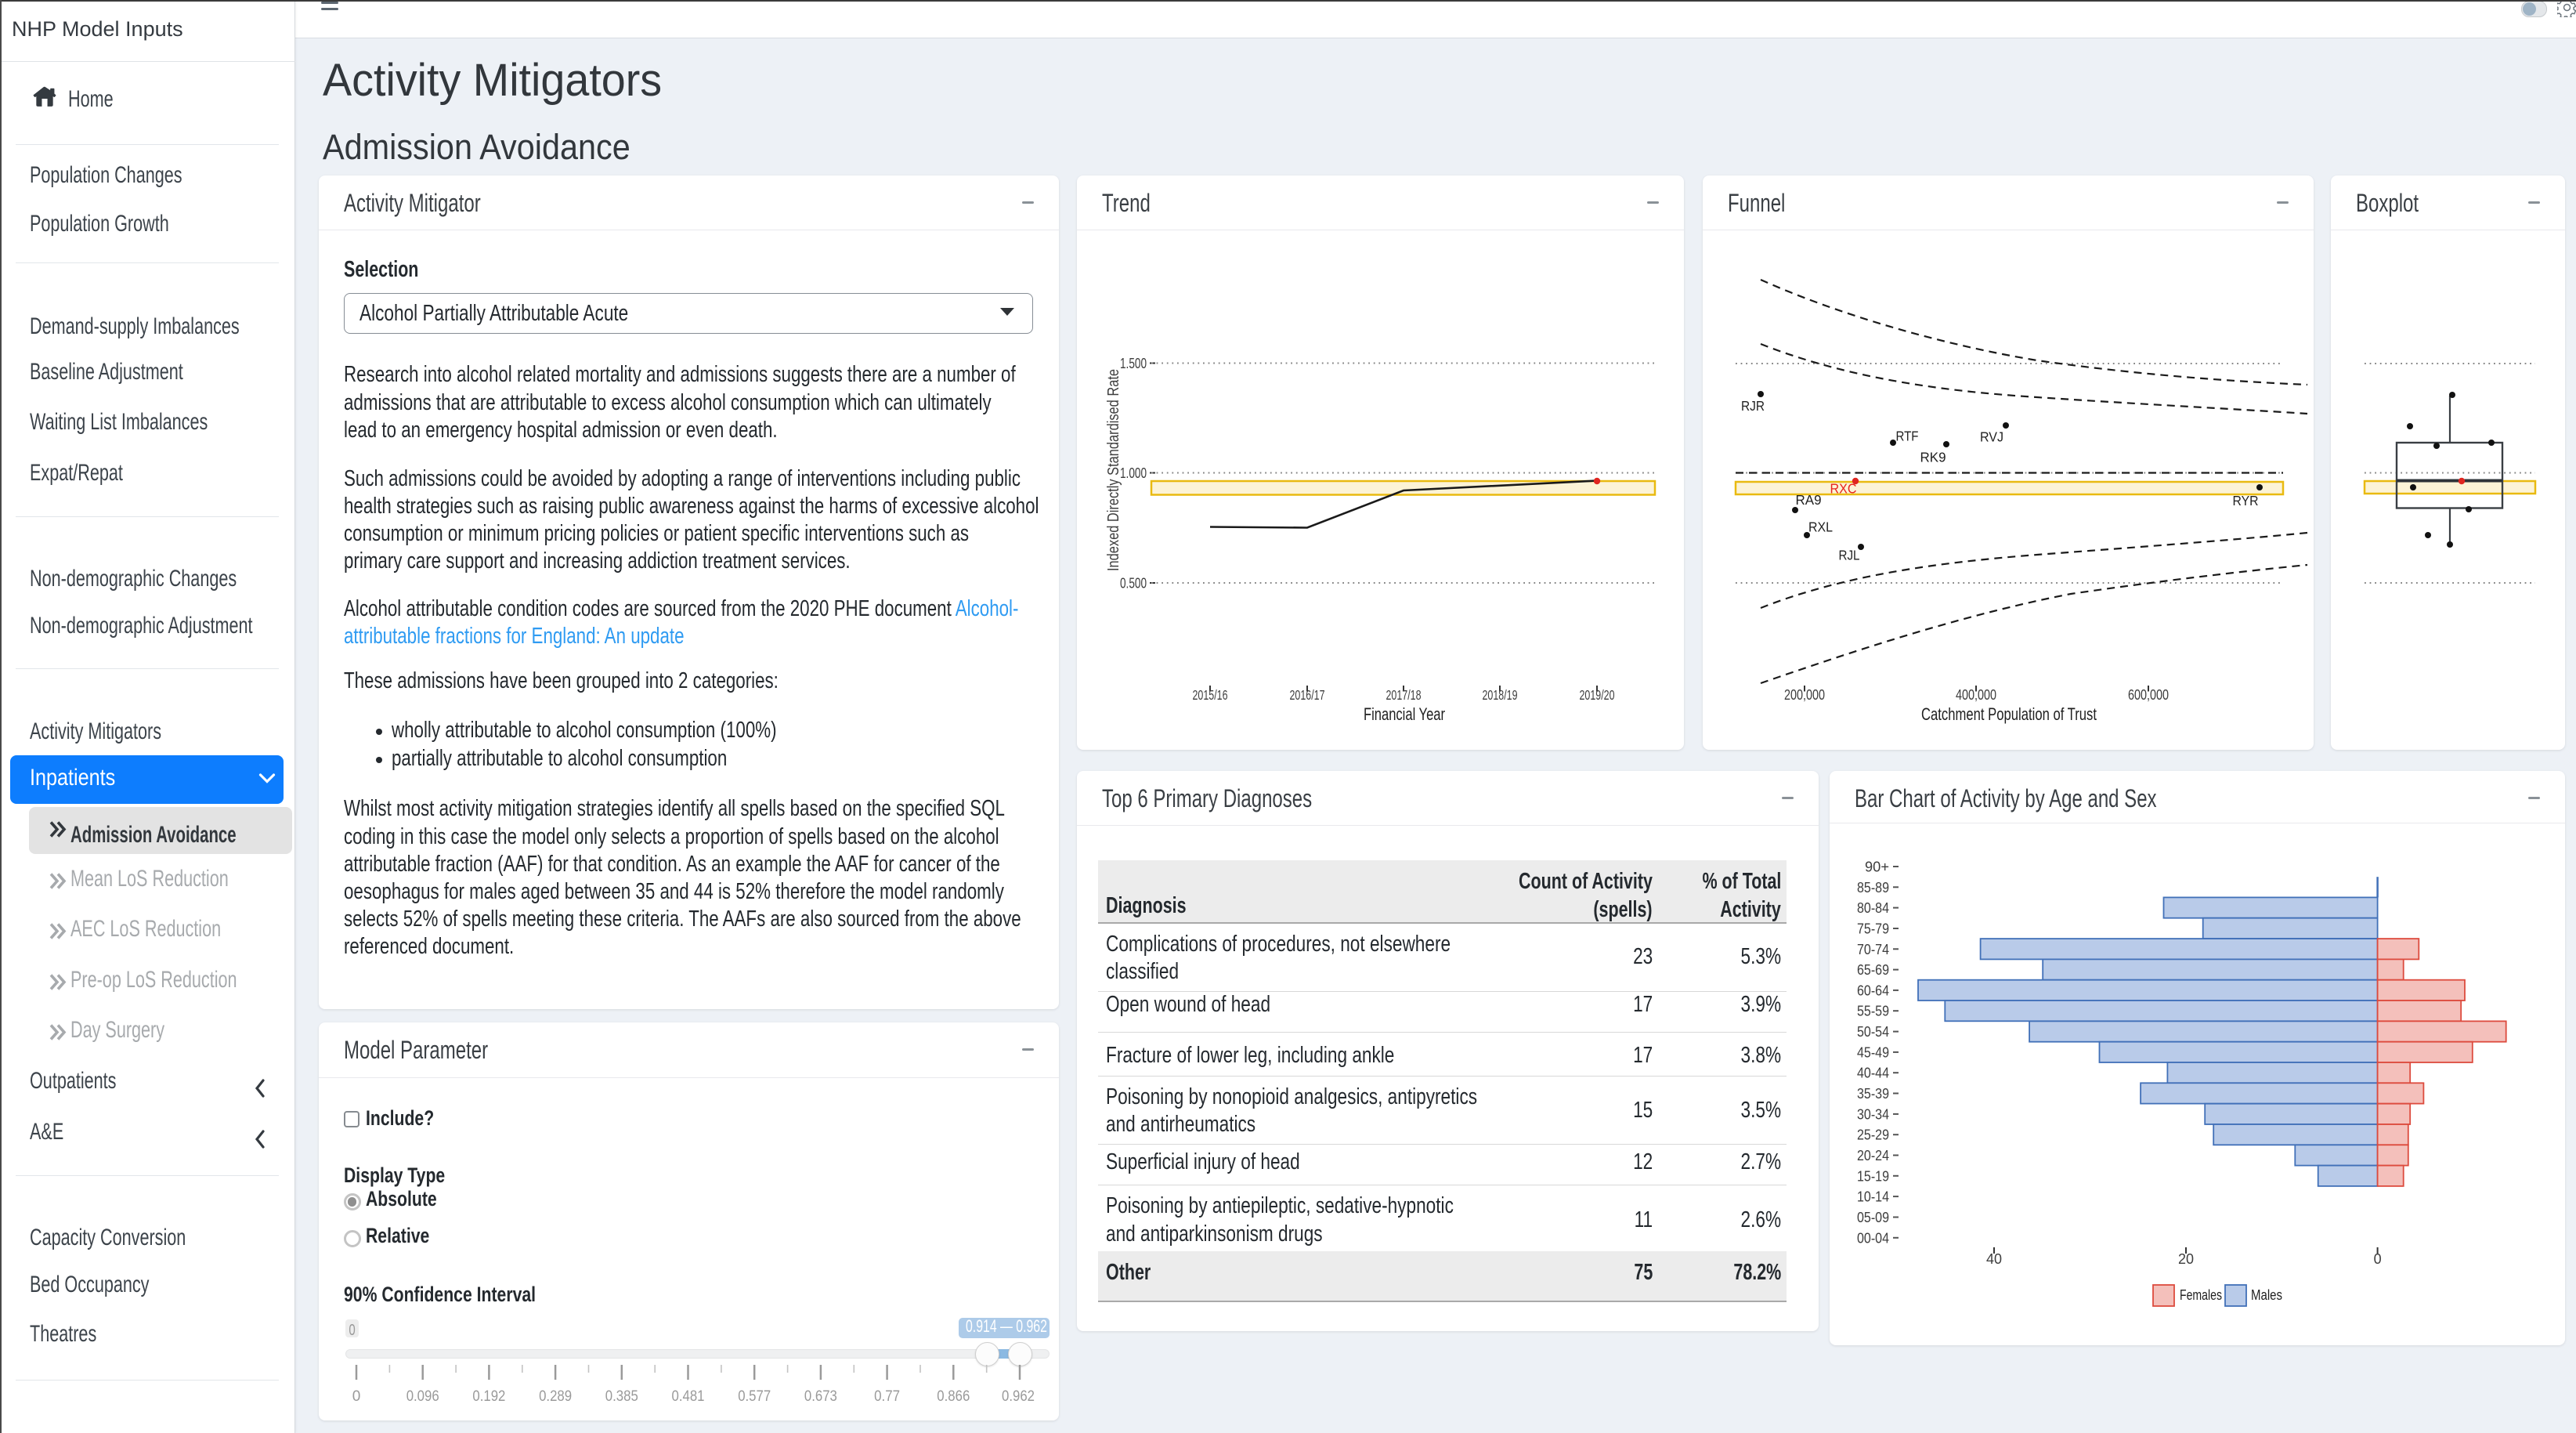 The image size is (2576, 1433). Describe the element at coordinates (1994, 1259) in the screenshot. I see `svg-text: 40` at that location.